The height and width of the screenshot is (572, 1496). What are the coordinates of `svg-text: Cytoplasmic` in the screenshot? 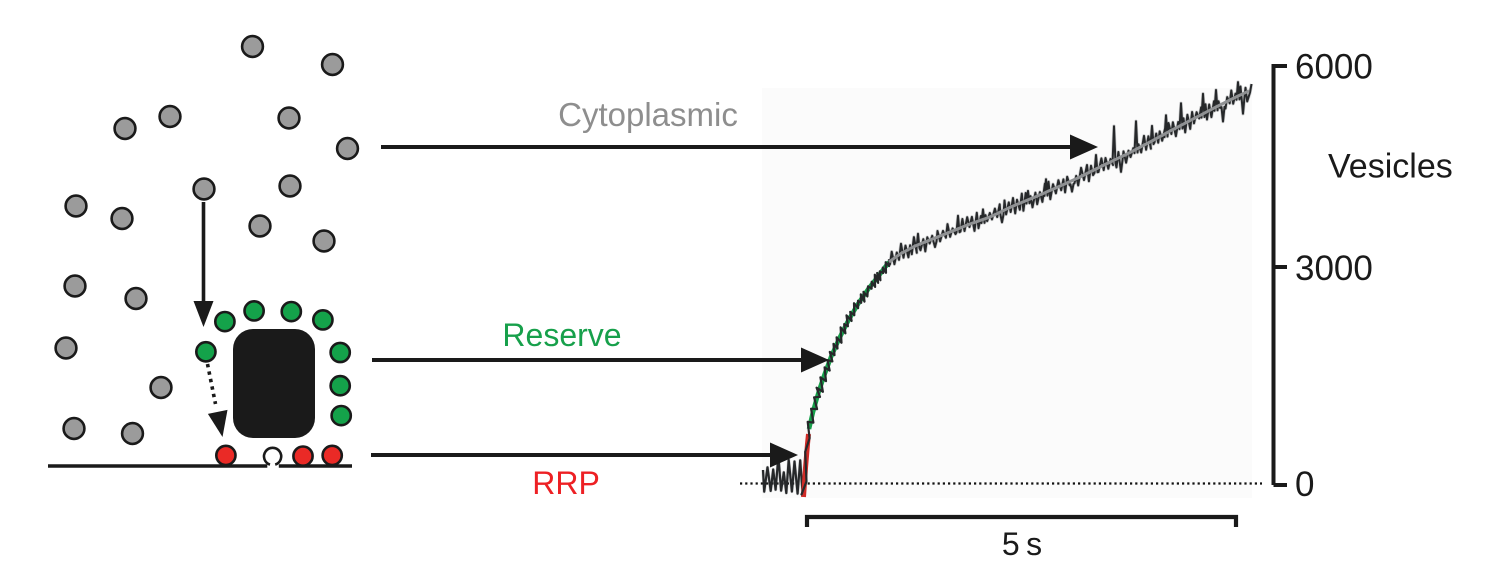 It's located at (648, 114).